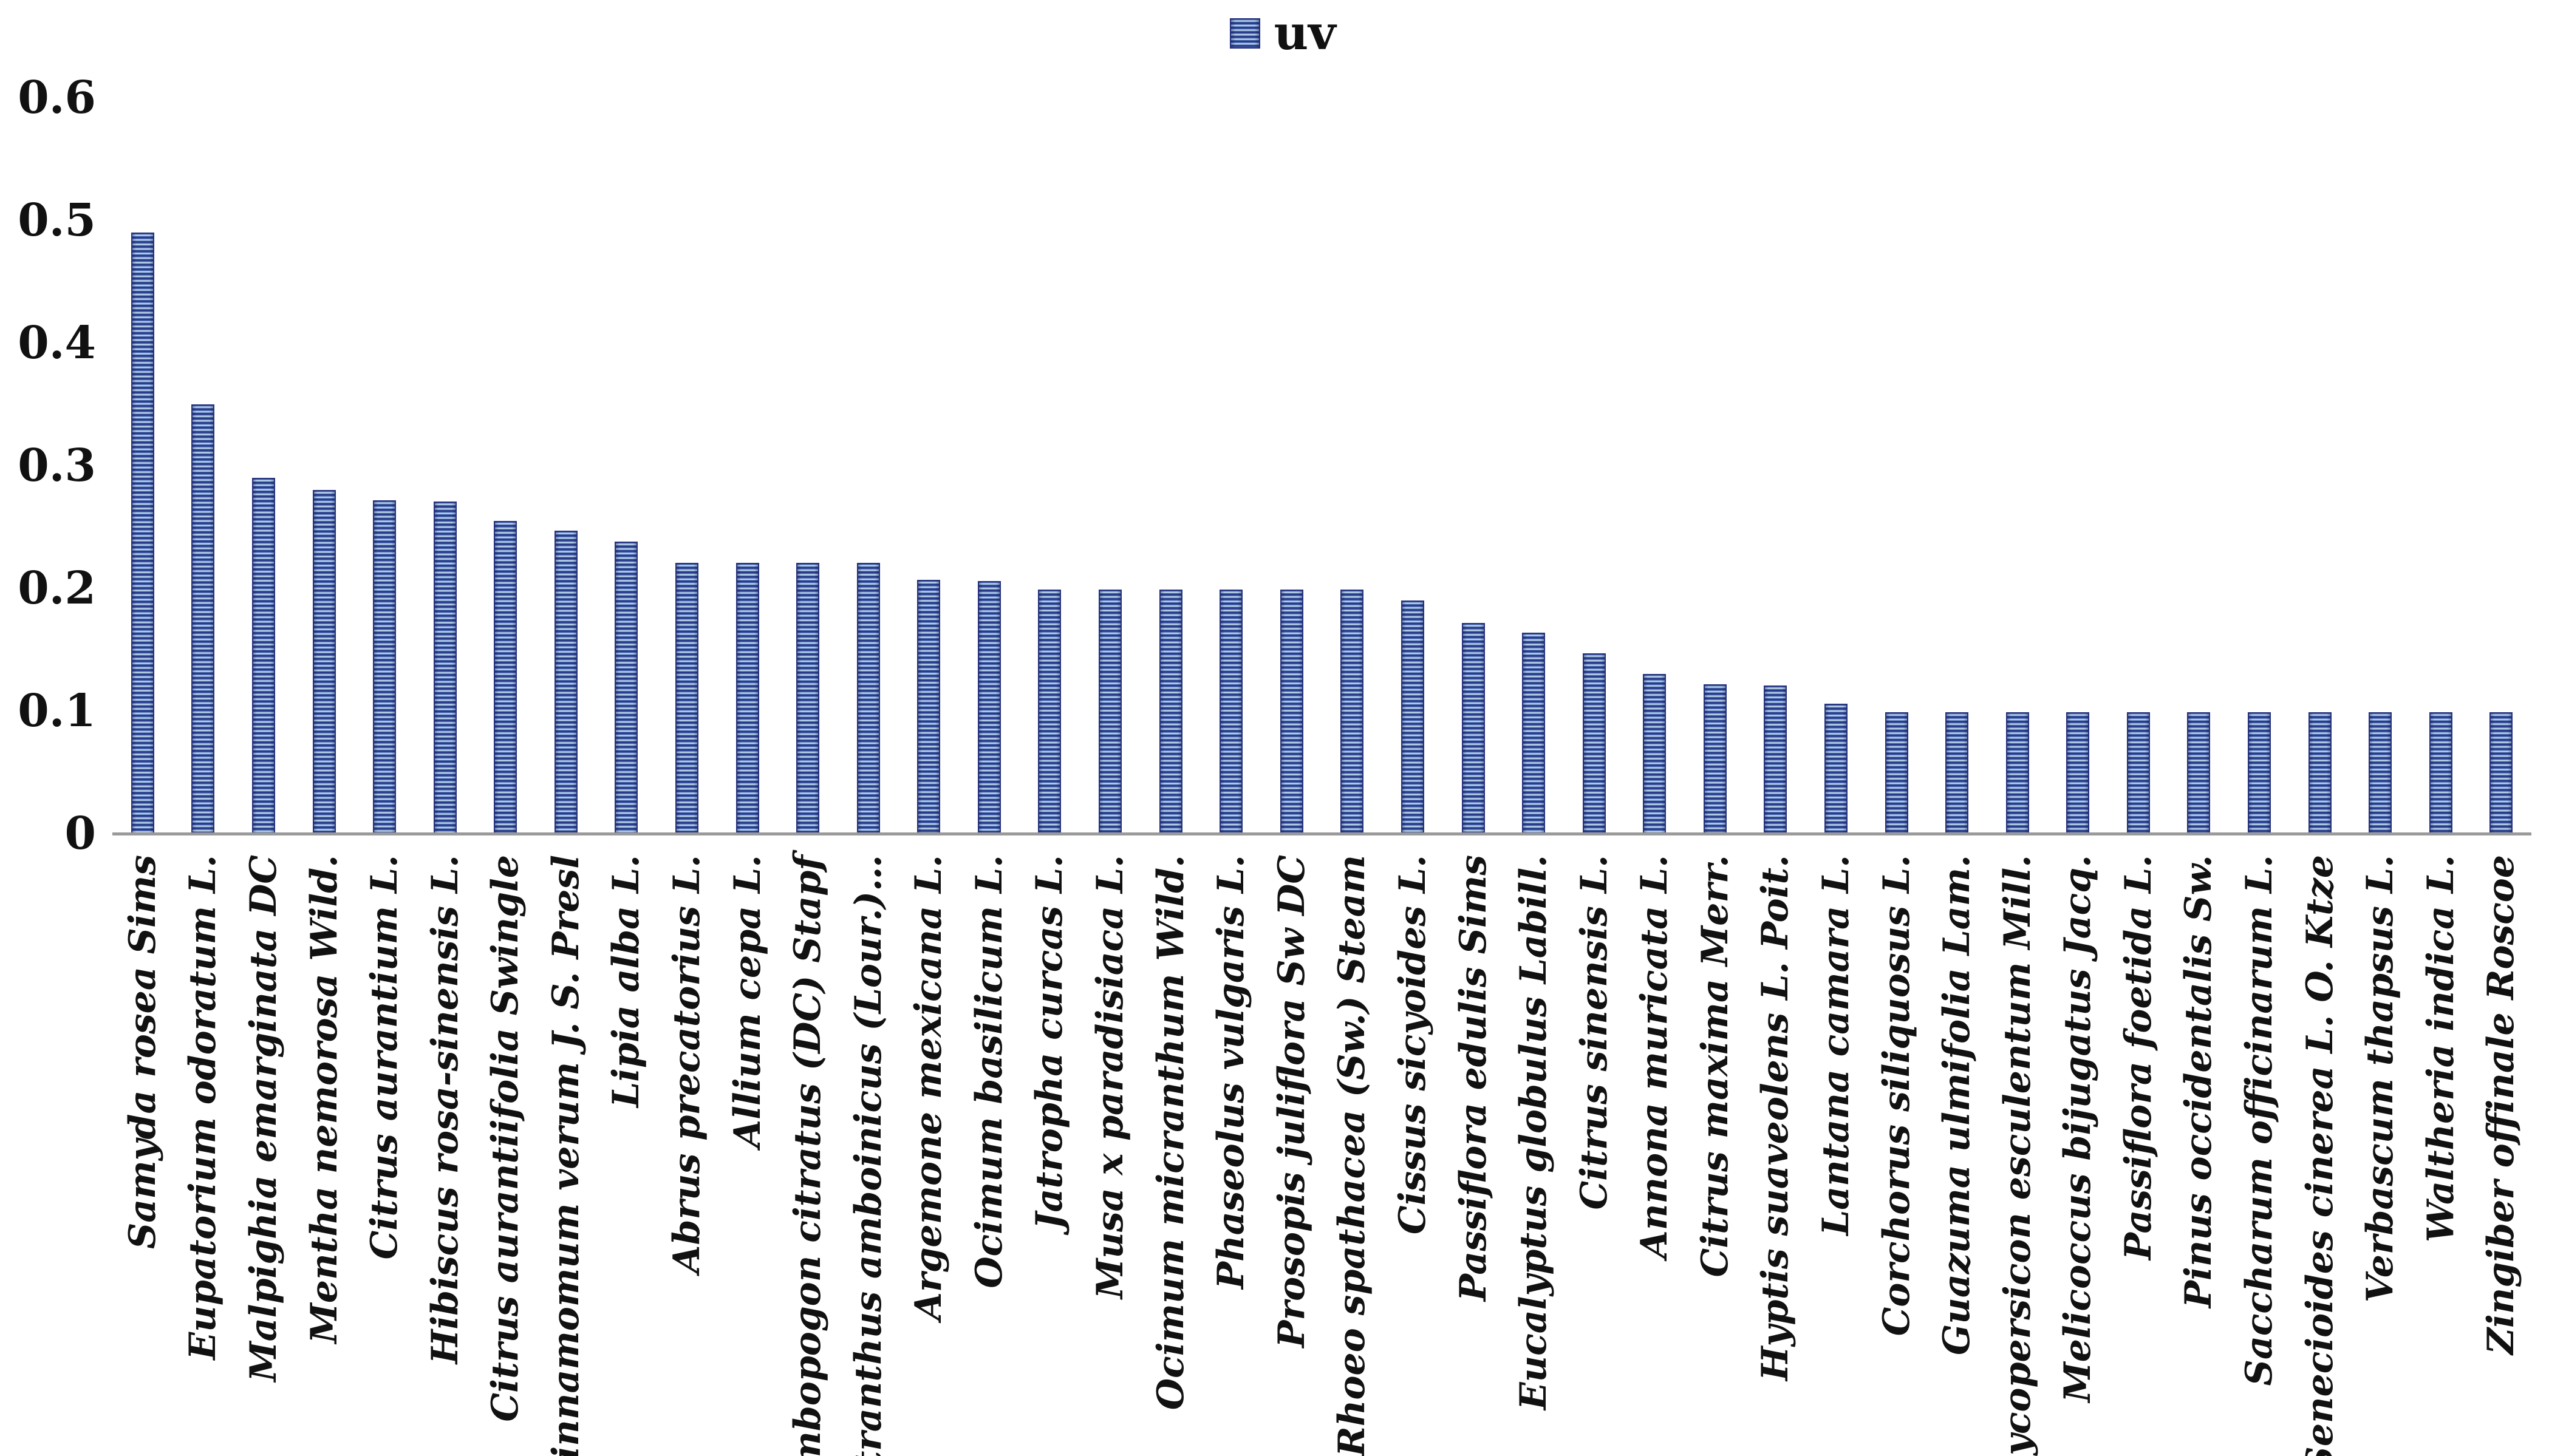  I want to click on category-label: Verbascum thapsus L., so click(2380, 1079).